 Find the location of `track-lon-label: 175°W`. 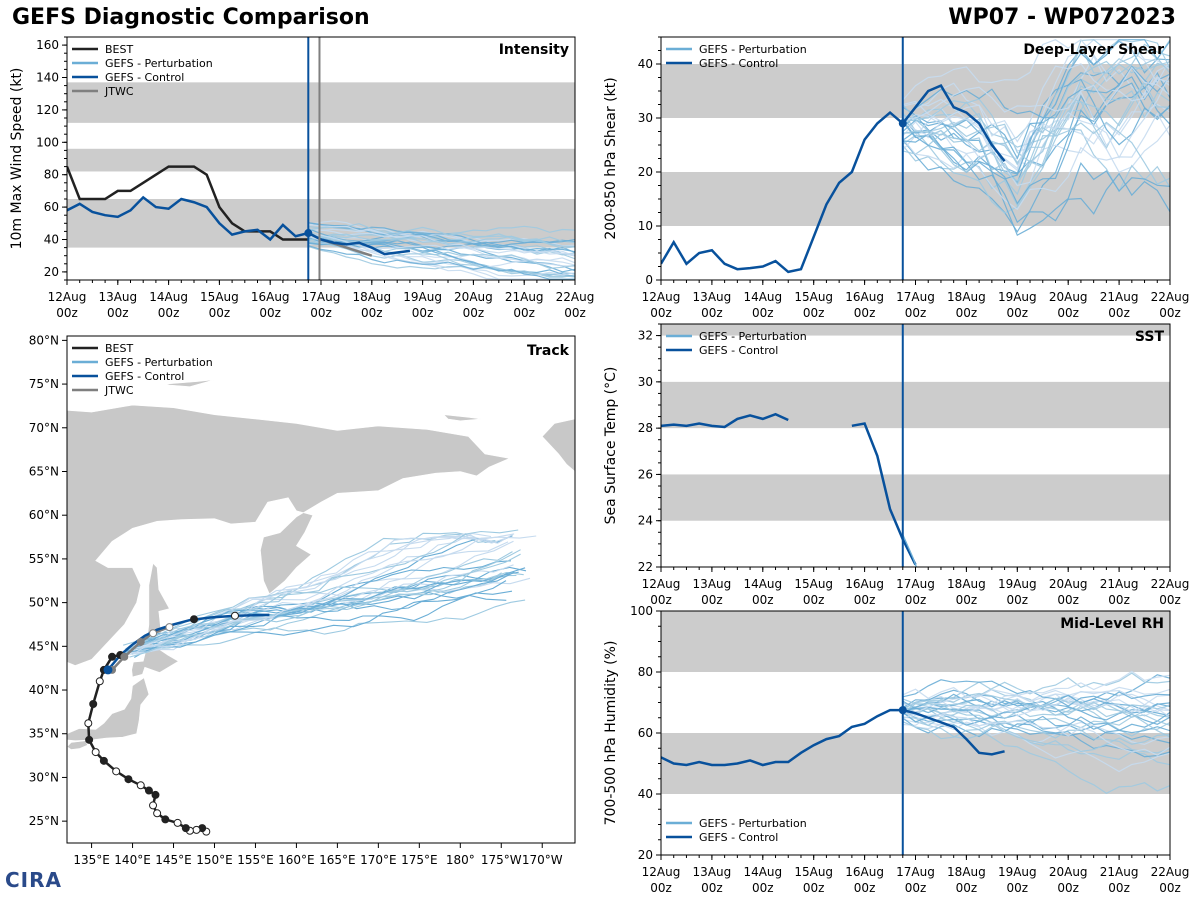

track-lon-label: 175°W is located at coordinates (501, 860).